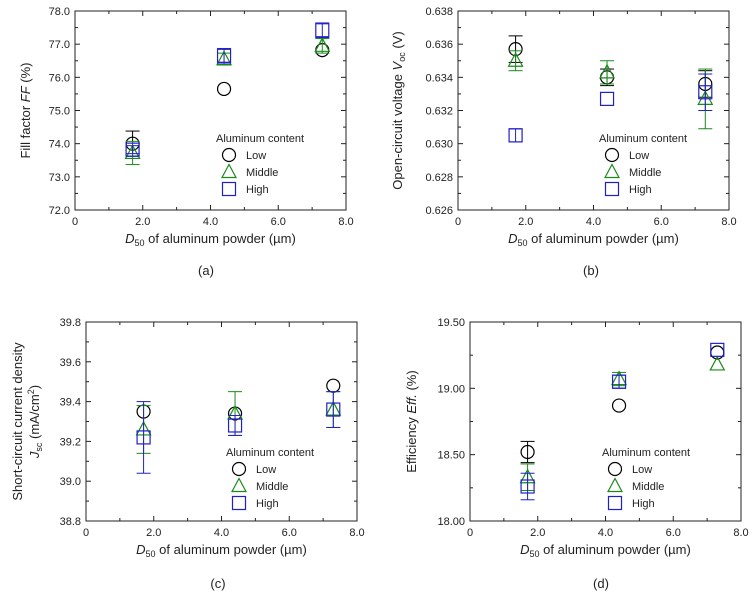 The width and height of the screenshot is (753, 597). Describe the element at coordinates (70, 522) in the screenshot. I see `y-tick-label: 38.8` at that location.